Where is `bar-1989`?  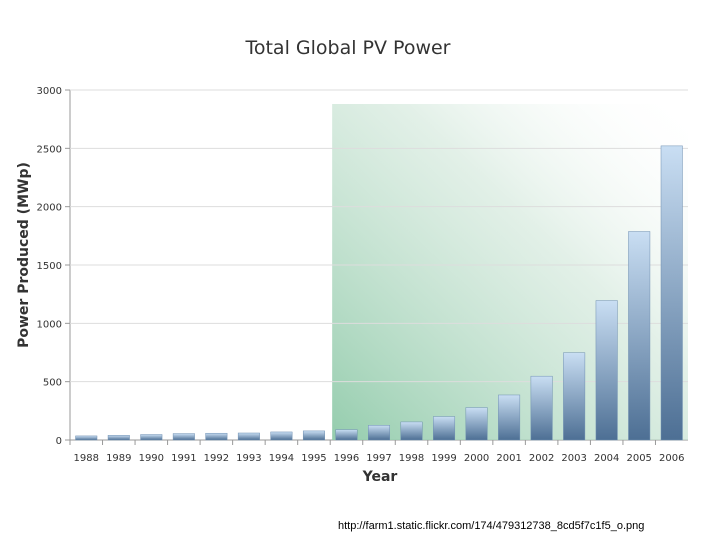 bar-1989 is located at coordinates (118, 438).